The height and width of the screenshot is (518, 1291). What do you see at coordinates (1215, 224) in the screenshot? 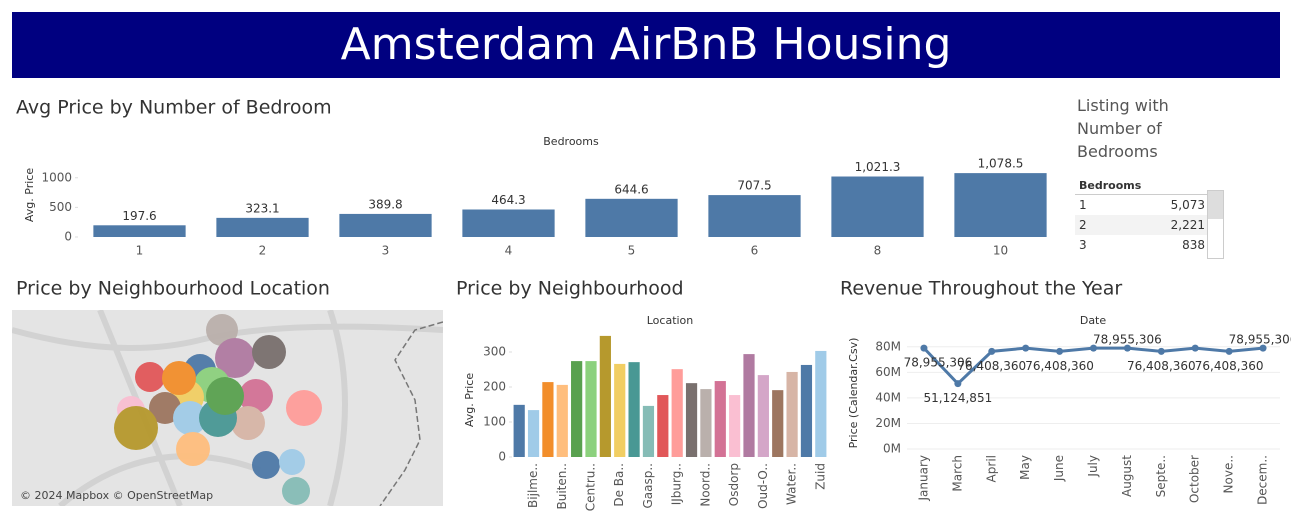
I see `scrollbar` at bounding box center [1215, 224].